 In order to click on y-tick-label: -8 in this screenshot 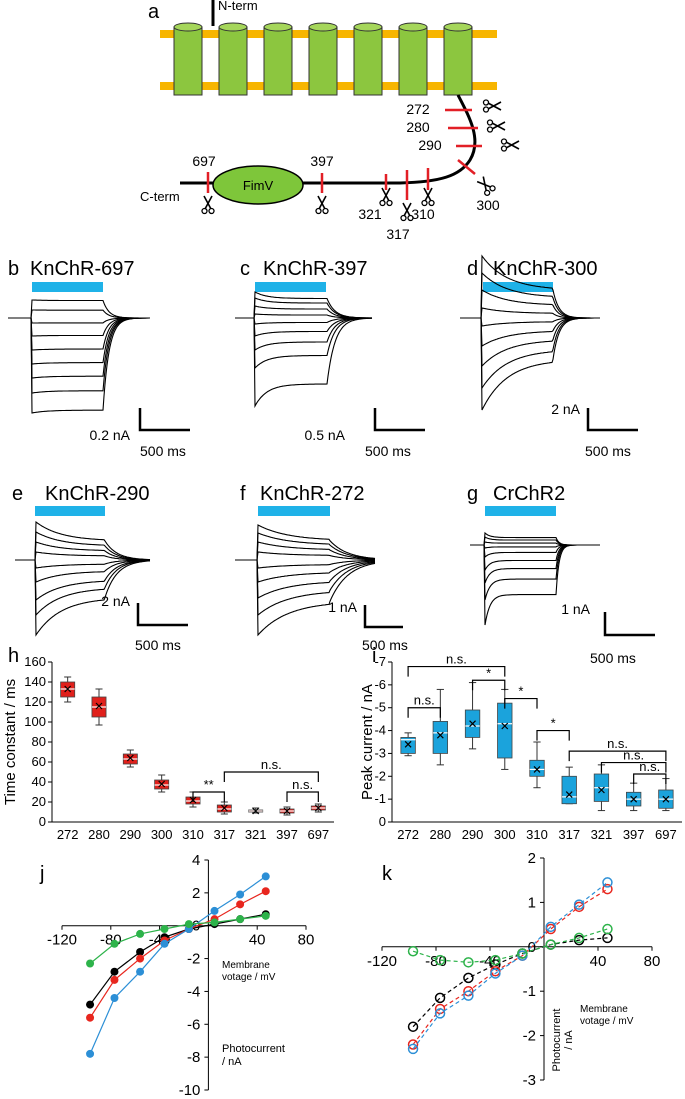, I will do `click(193, 1057)`.